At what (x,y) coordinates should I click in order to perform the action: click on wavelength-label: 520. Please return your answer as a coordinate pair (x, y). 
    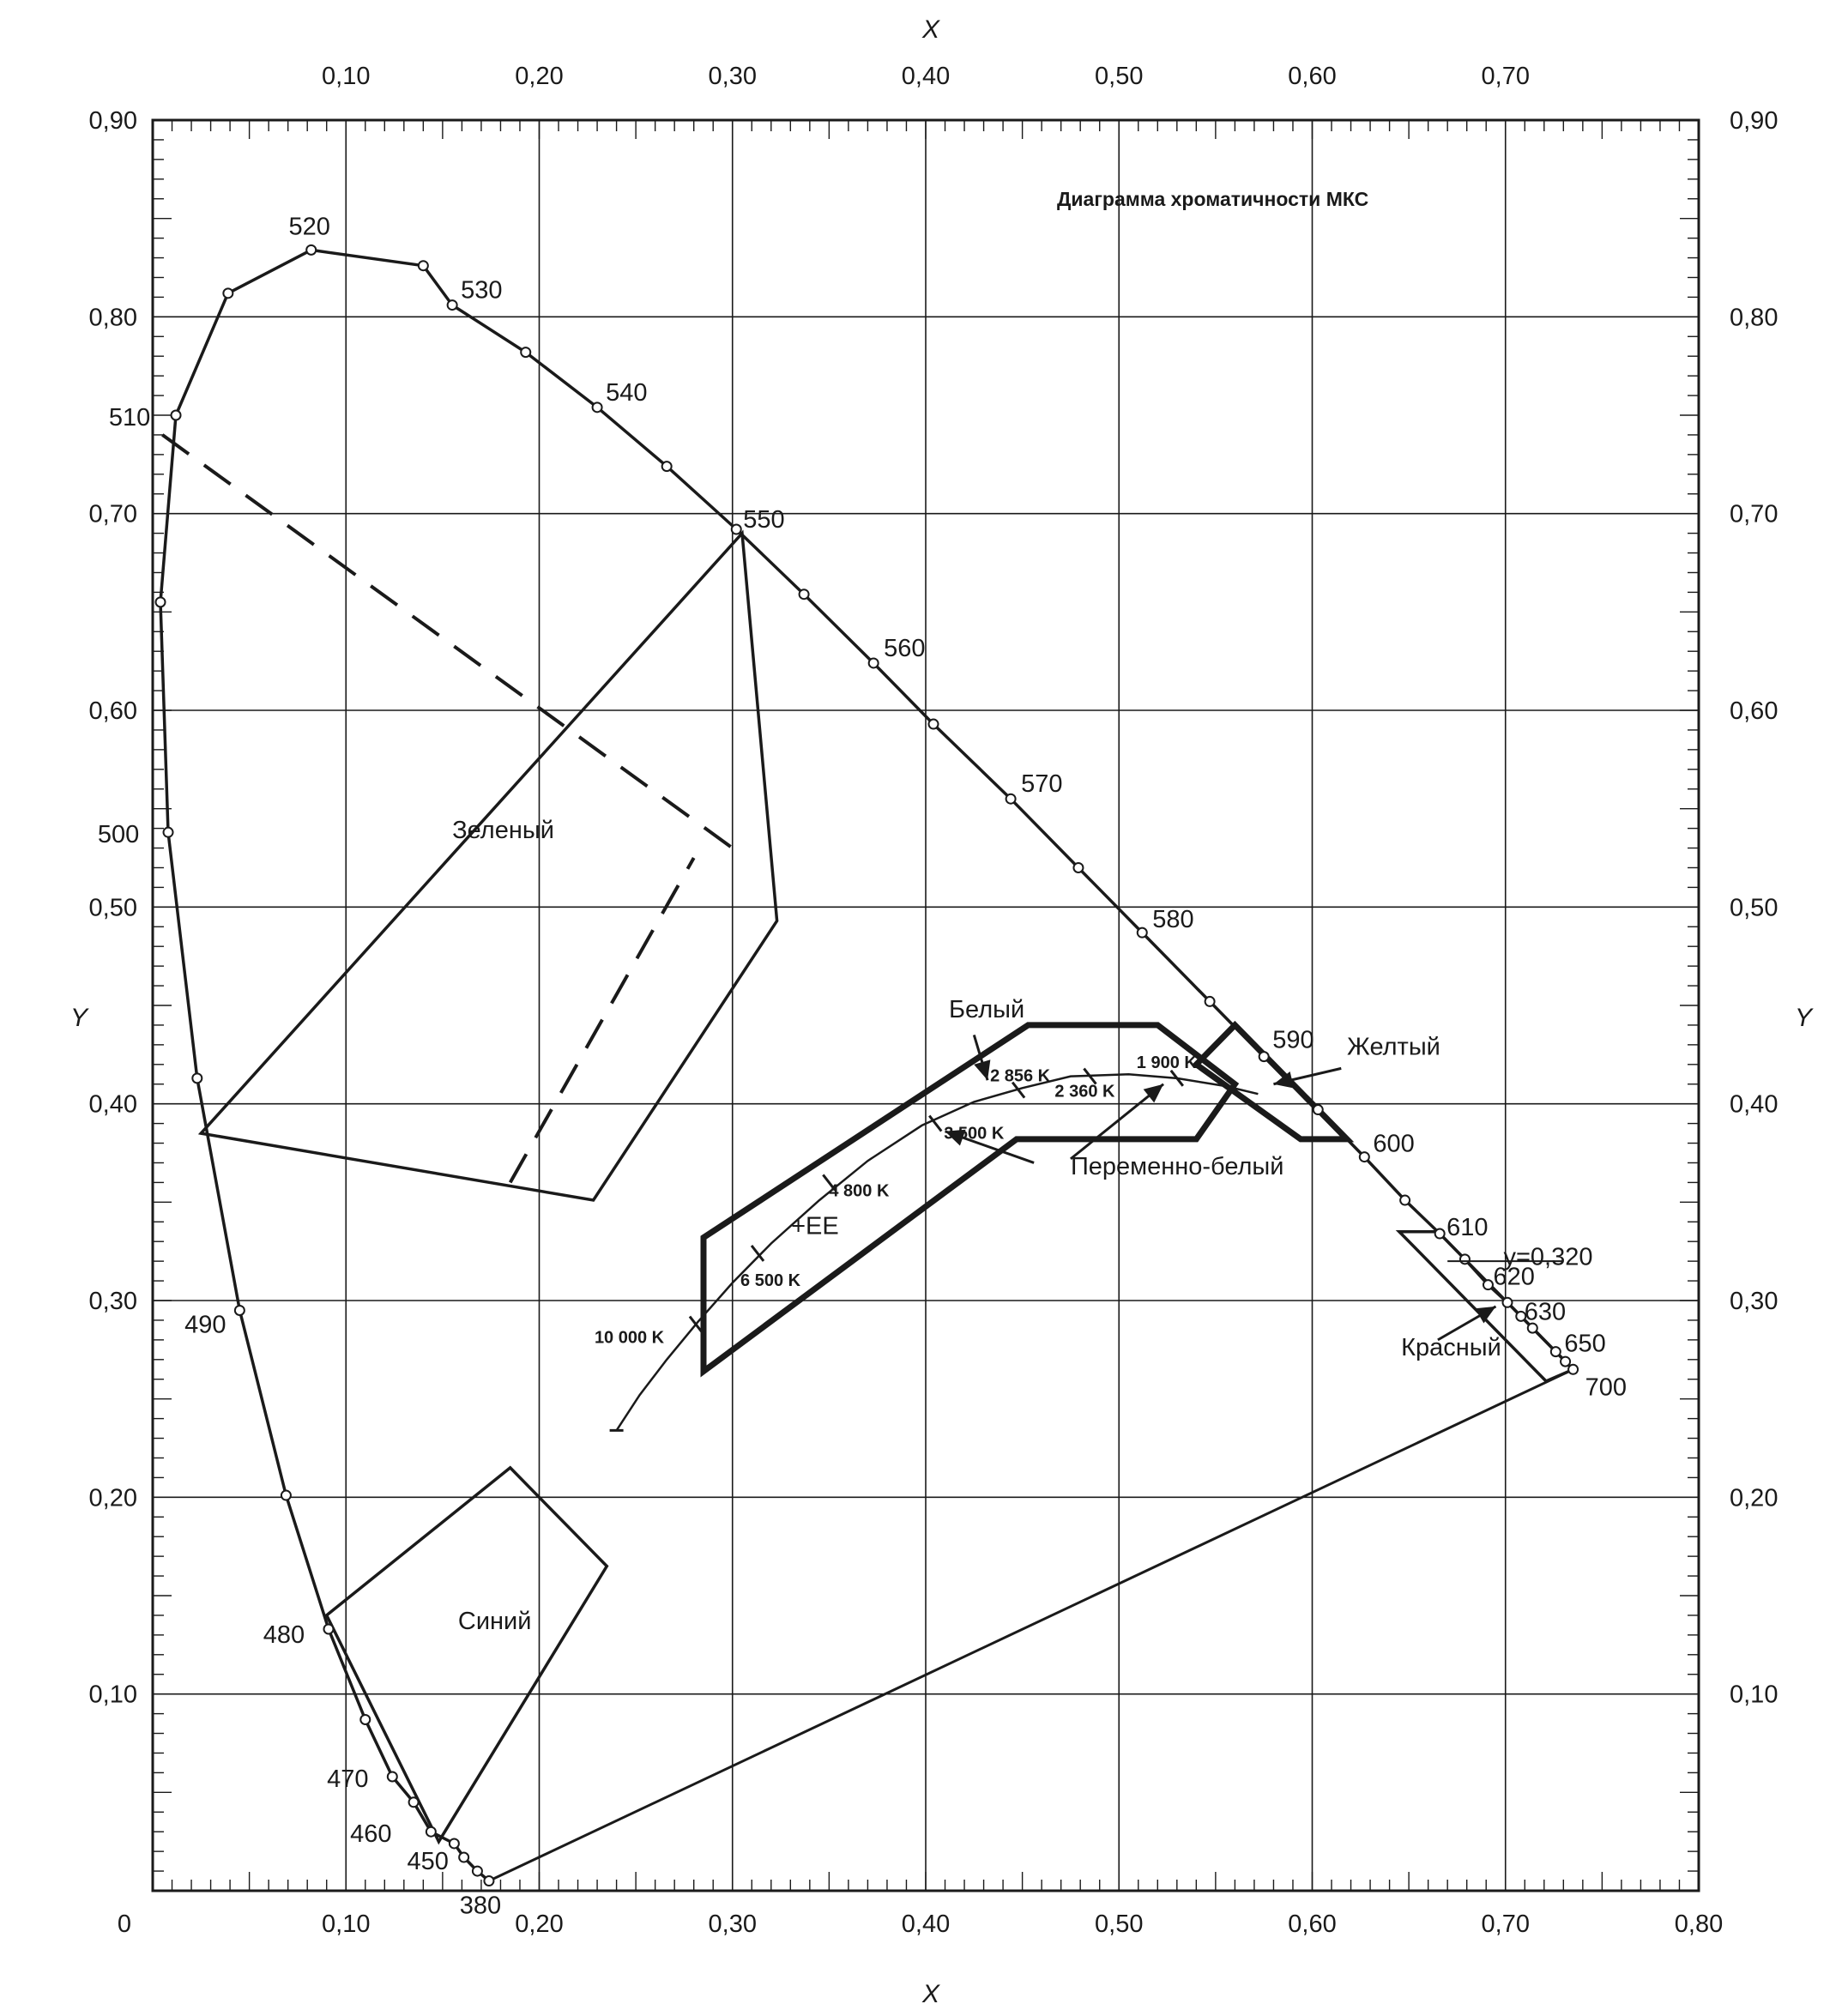
    Looking at the image, I should click on (309, 227).